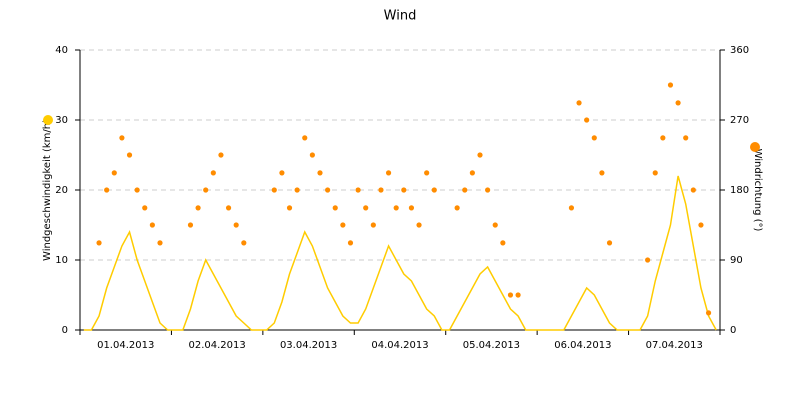 This screenshot has width=800, height=404. I want to click on y2-tick-label: 270, so click(739, 120).